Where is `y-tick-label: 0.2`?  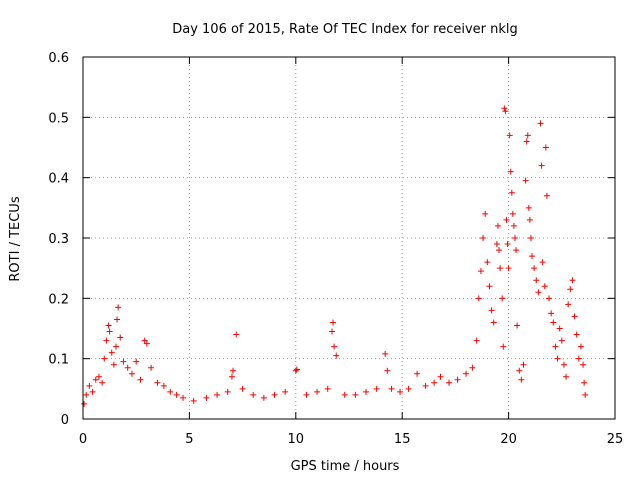 y-tick-label: 0.2 is located at coordinates (58, 299).